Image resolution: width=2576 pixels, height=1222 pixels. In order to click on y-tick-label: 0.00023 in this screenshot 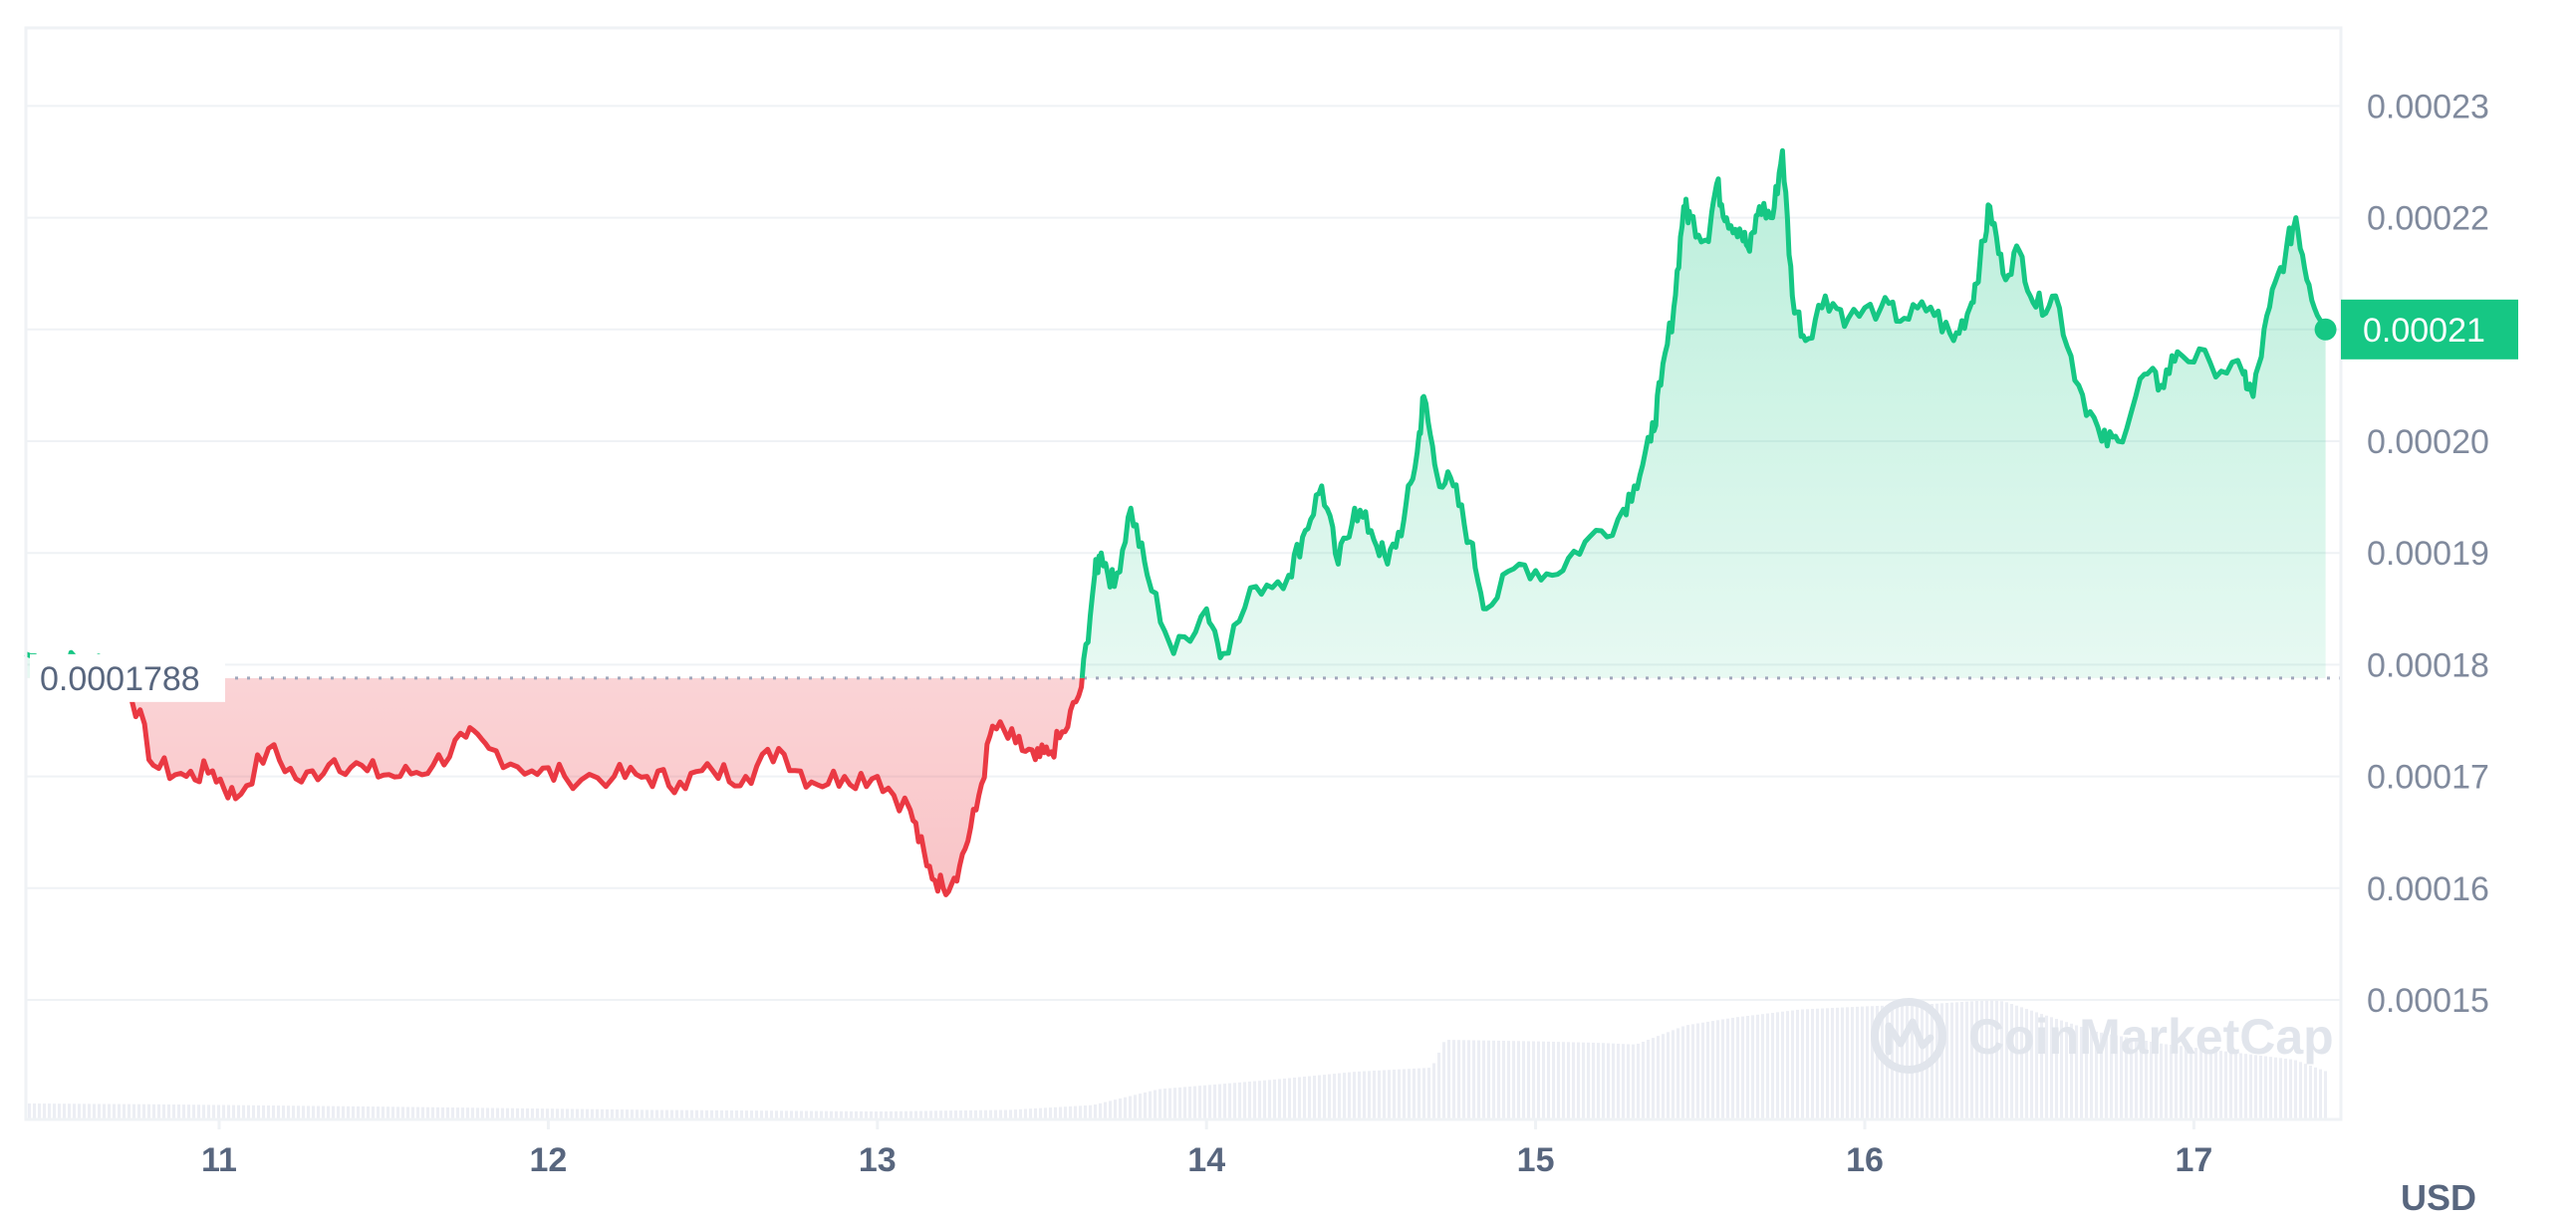, I will do `click(2428, 106)`.